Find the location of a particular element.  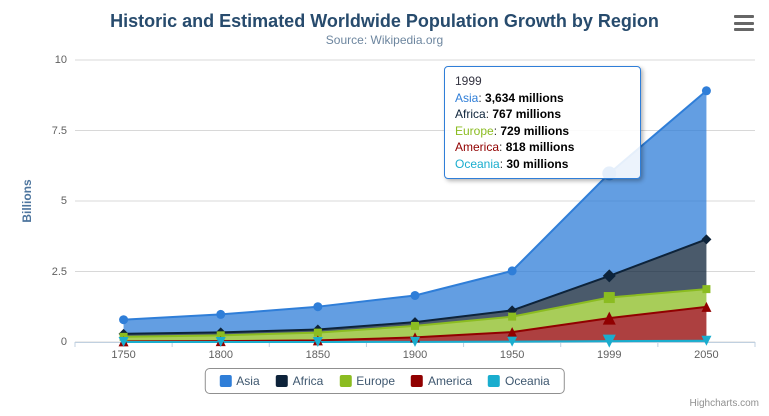

marker-europe-1900 is located at coordinates (415, 325).